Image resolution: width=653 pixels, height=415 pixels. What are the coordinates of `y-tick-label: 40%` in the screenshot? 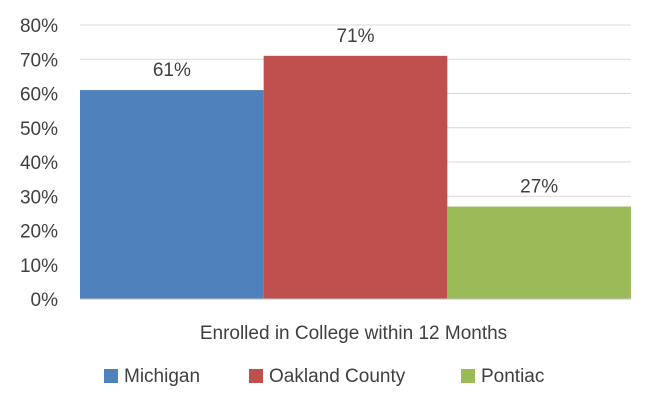 It's located at (39, 163).